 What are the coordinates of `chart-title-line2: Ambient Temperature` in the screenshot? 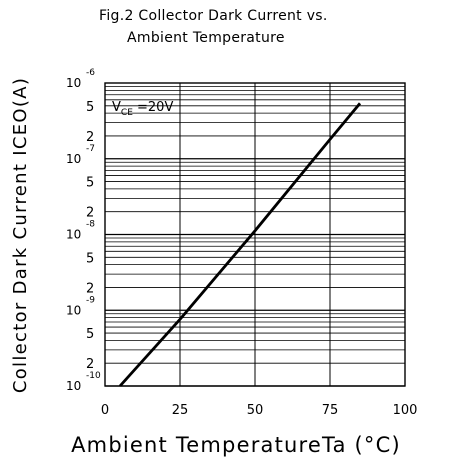 It's located at (206, 38).